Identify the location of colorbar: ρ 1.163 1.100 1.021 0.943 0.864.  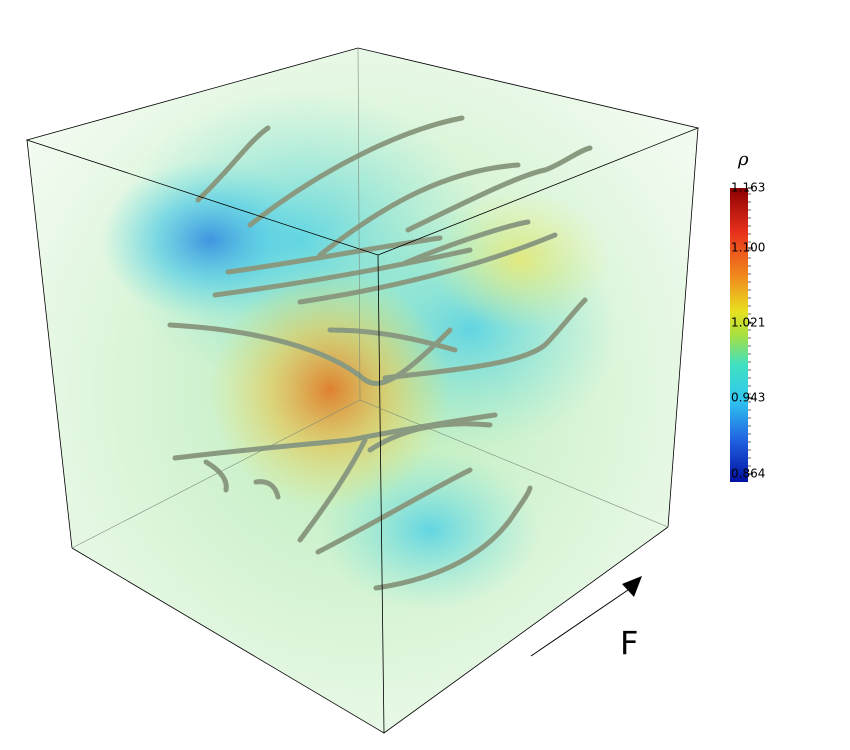
(747, 315).